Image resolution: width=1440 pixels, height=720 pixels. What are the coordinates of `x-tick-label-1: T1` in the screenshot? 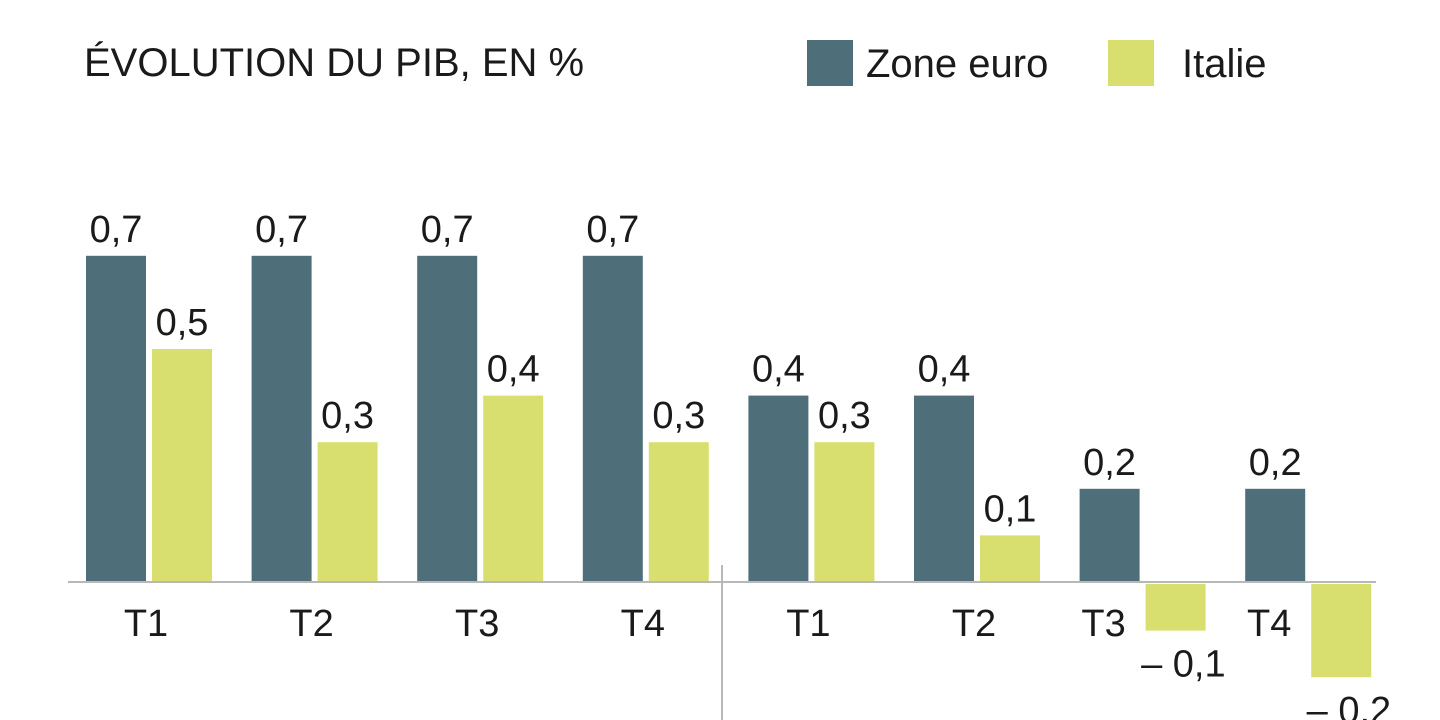 It's located at (146, 624).